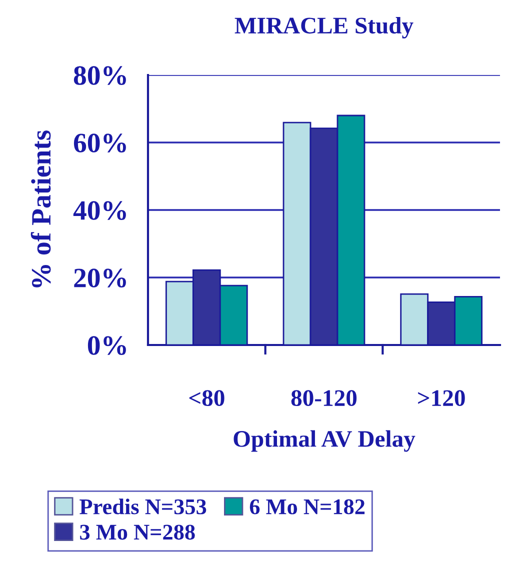 This screenshot has width=506, height=562. Describe the element at coordinates (100, 278) in the screenshot. I see `y-tick-label: 20%` at that location.